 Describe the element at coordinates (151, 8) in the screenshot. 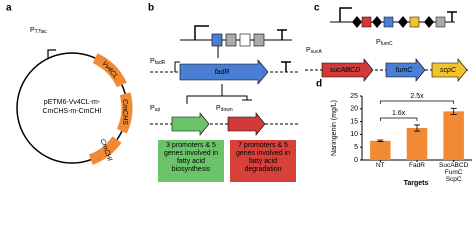

I see `panel-letter: b` at that location.